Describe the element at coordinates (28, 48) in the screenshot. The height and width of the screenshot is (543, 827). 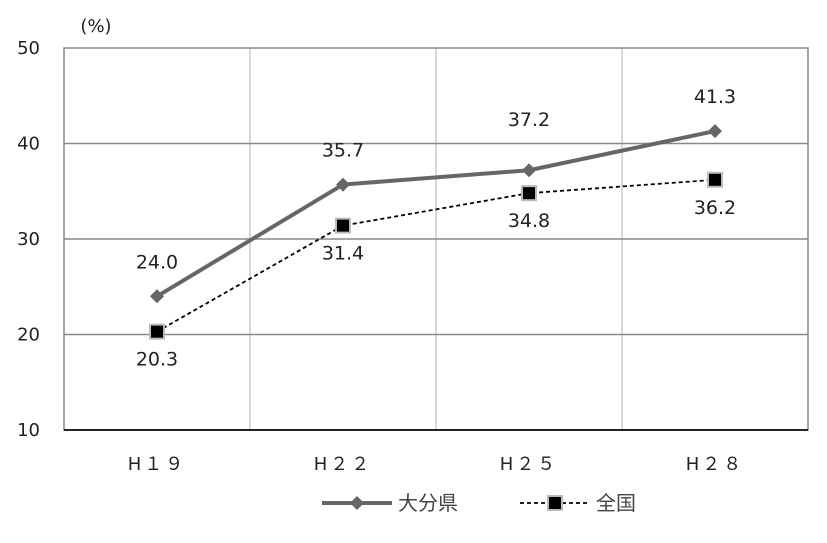
I see `y-tick-label: 50` at that location.